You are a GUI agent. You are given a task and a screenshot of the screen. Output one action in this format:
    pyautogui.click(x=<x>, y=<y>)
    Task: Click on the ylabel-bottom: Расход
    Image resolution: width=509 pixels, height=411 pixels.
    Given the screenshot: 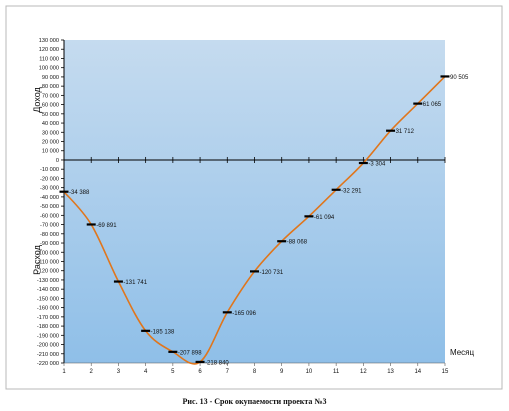 What is the action you would take?
    pyautogui.click(x=37, y=259)
    